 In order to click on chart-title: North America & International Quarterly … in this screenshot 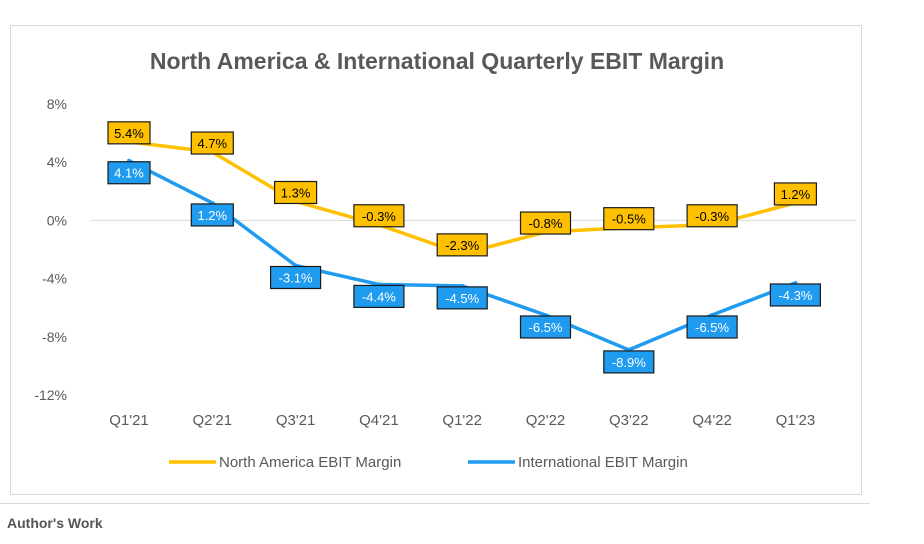, I will do `click(437, 61)`.